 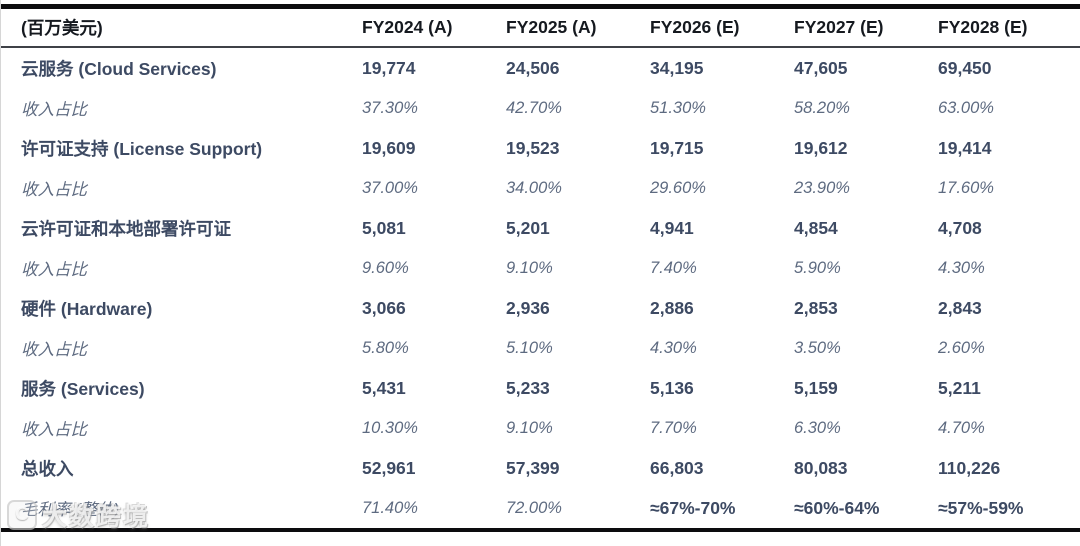 I want to click on cell: 29.60%, so click(x=678, y=187).